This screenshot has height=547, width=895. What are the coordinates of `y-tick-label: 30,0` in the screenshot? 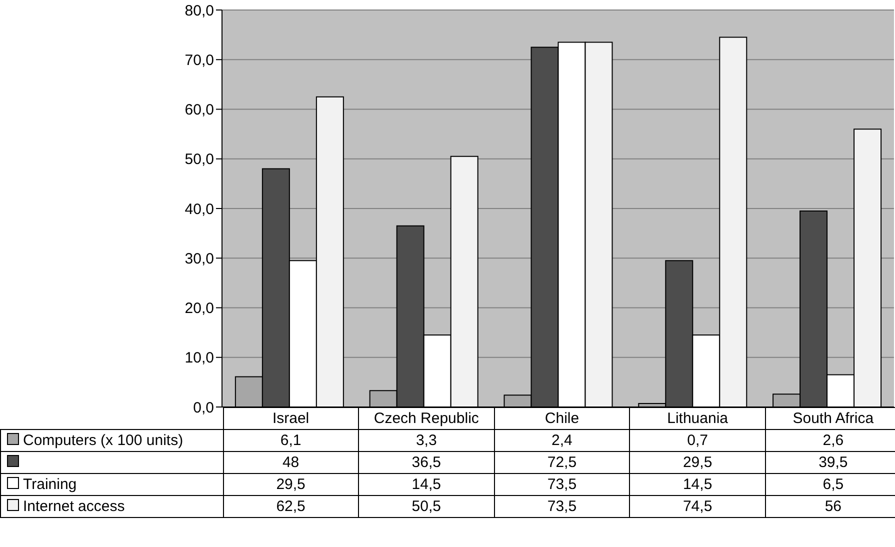 It's located at (199, 259).